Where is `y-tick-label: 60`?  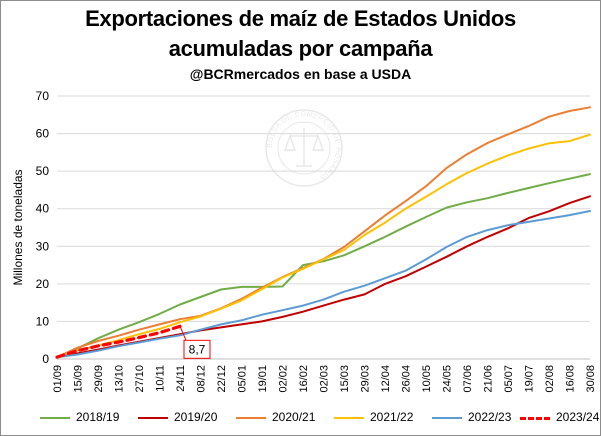 y-tick-label: 60 is located at coordinates (43, 134).